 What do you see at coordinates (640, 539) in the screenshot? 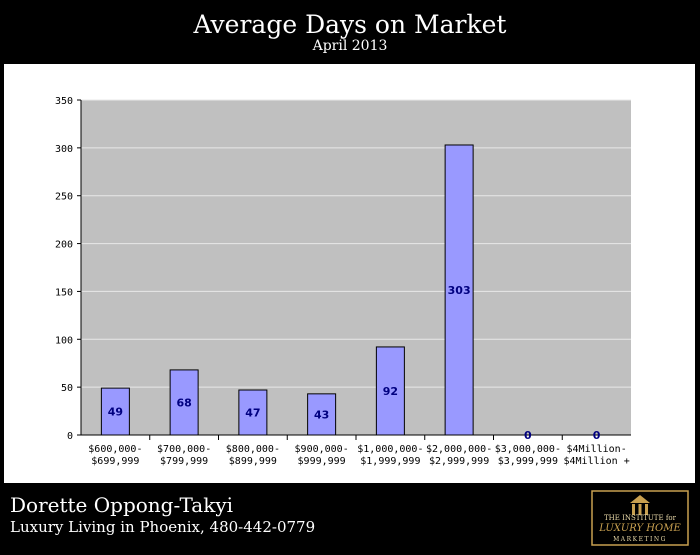
I see `logo-line-3: MARKETING` at bounding box center [640, 539].